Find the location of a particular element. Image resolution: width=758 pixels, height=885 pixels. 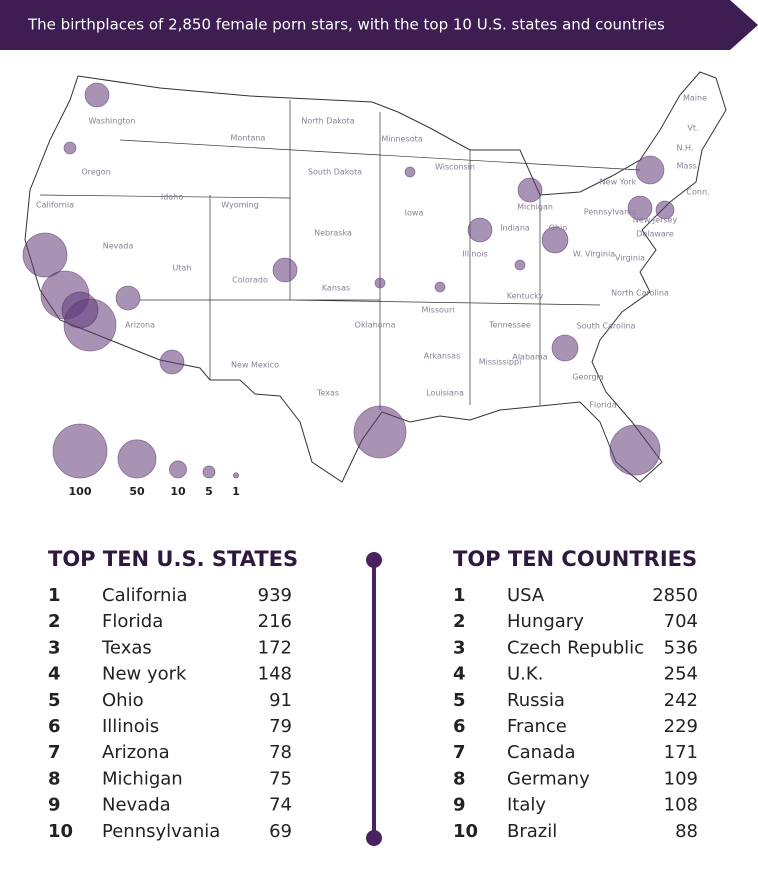

count: 108 is located at coordinates (681, 805).